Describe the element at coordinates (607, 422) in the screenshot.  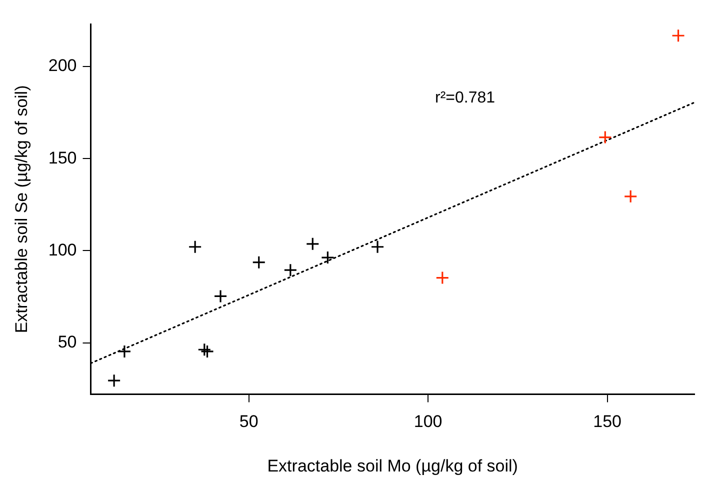
I see `x-tick-label: 150` at that location.